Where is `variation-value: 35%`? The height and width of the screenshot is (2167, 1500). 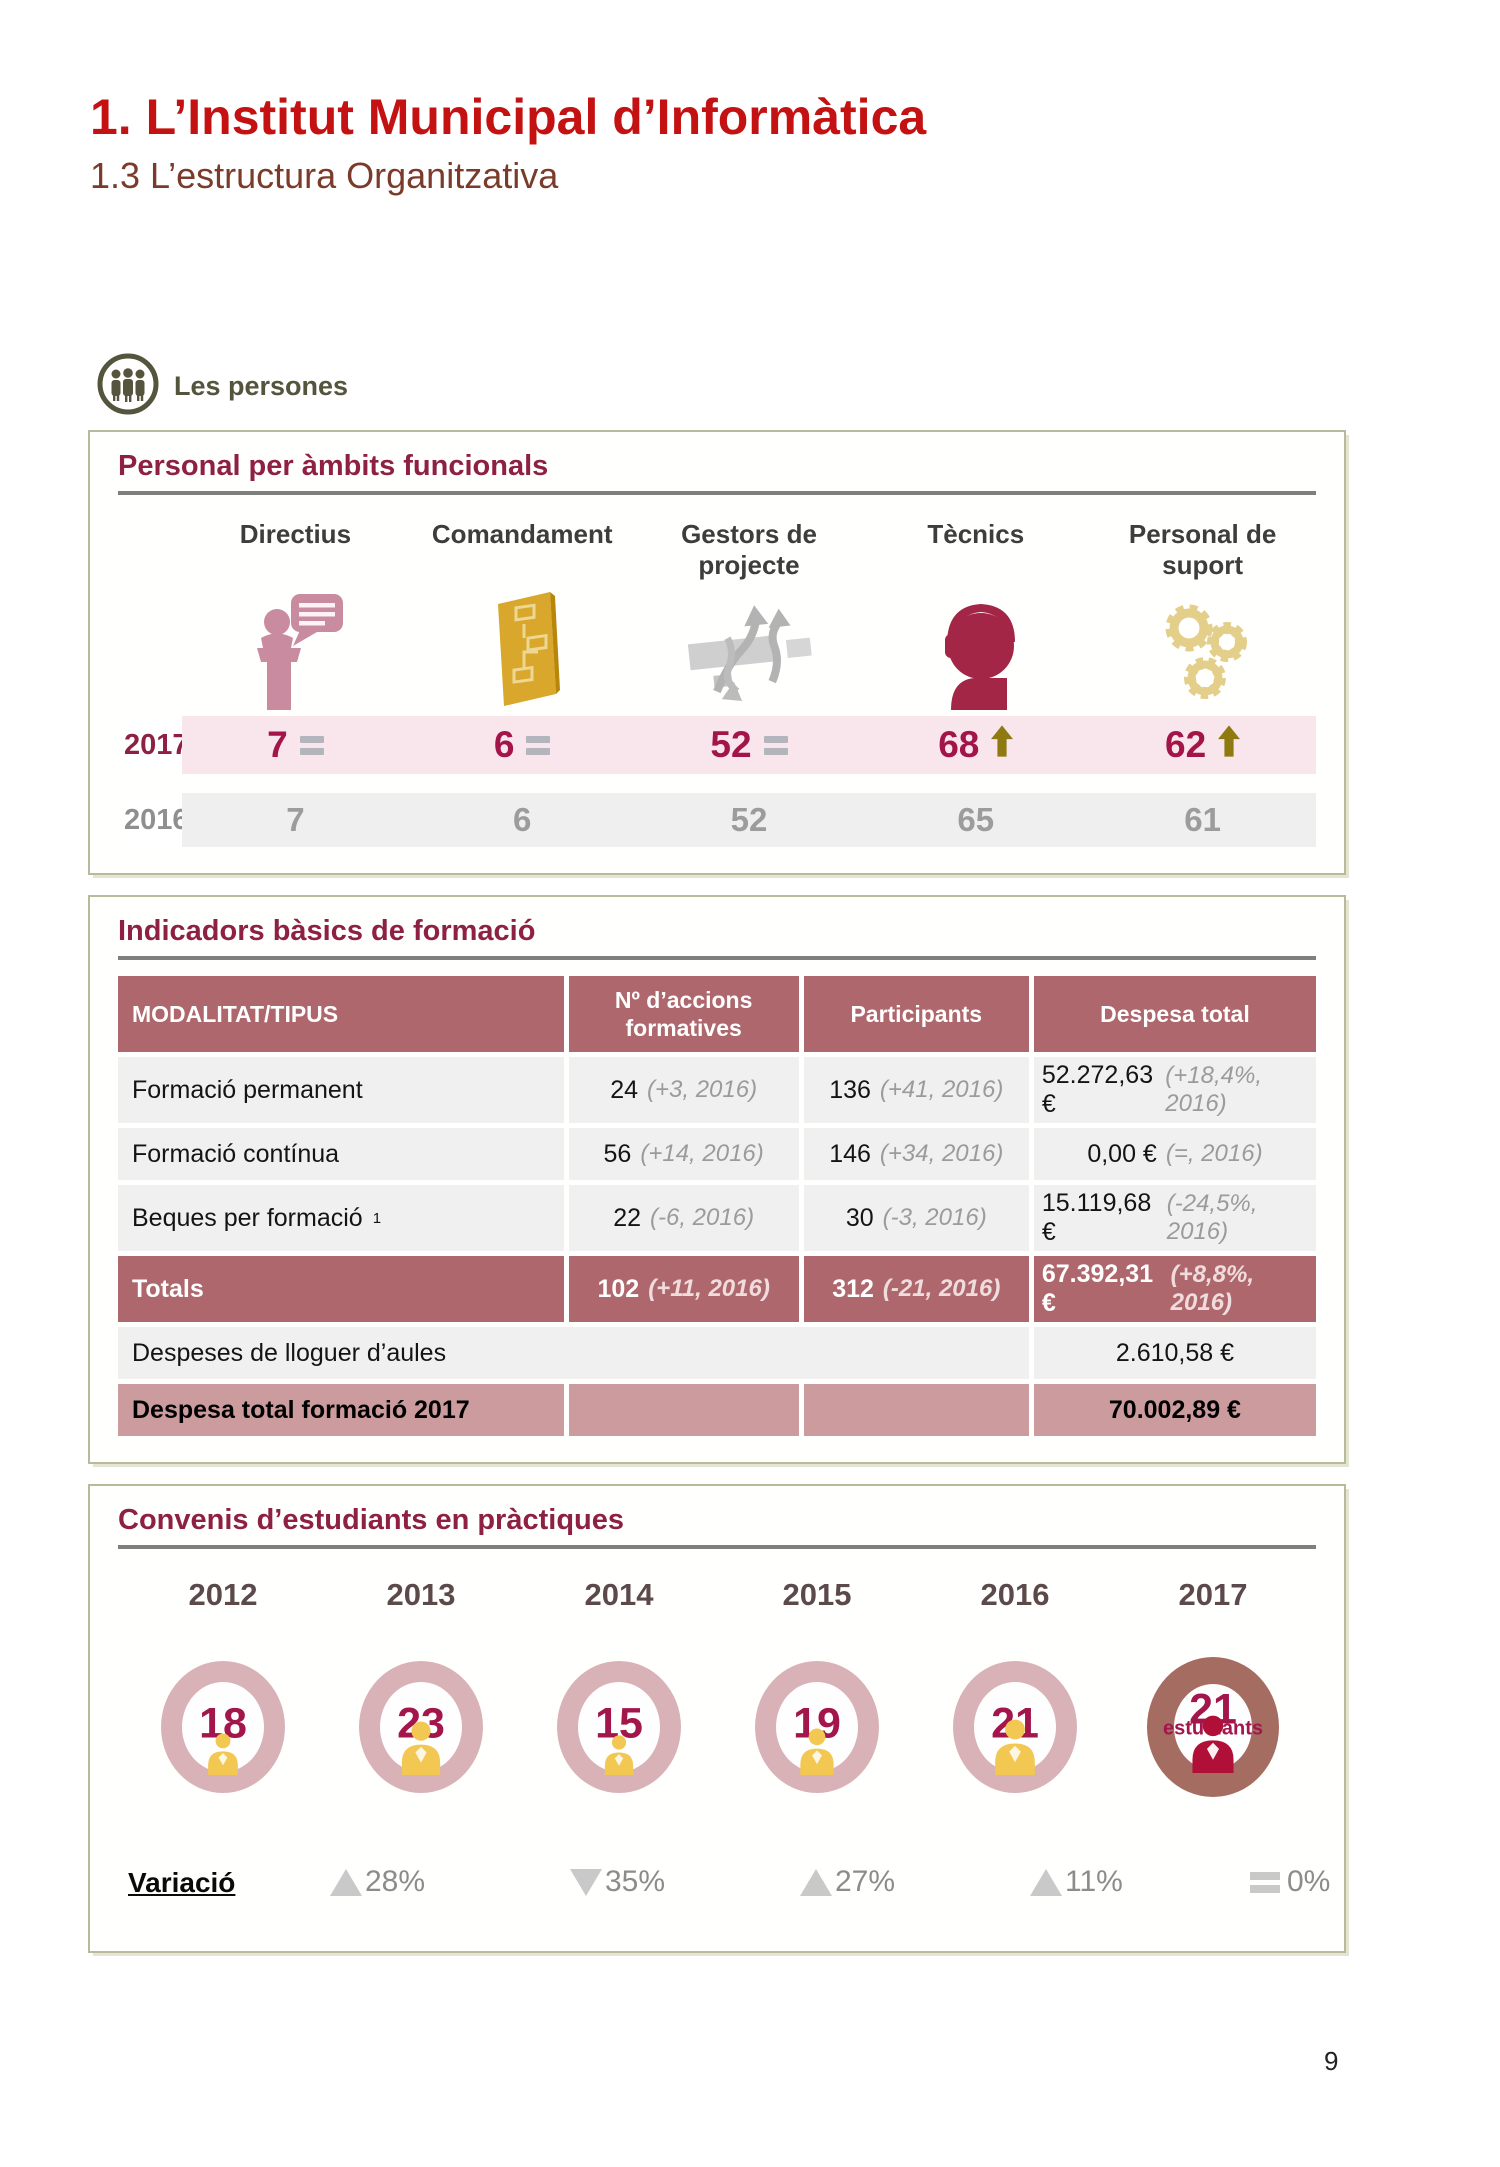
variation-value: 35% is located at coordinates (635, 1882).